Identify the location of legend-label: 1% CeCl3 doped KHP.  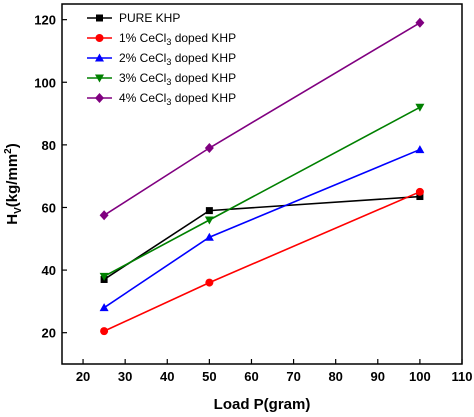
(177, 39).